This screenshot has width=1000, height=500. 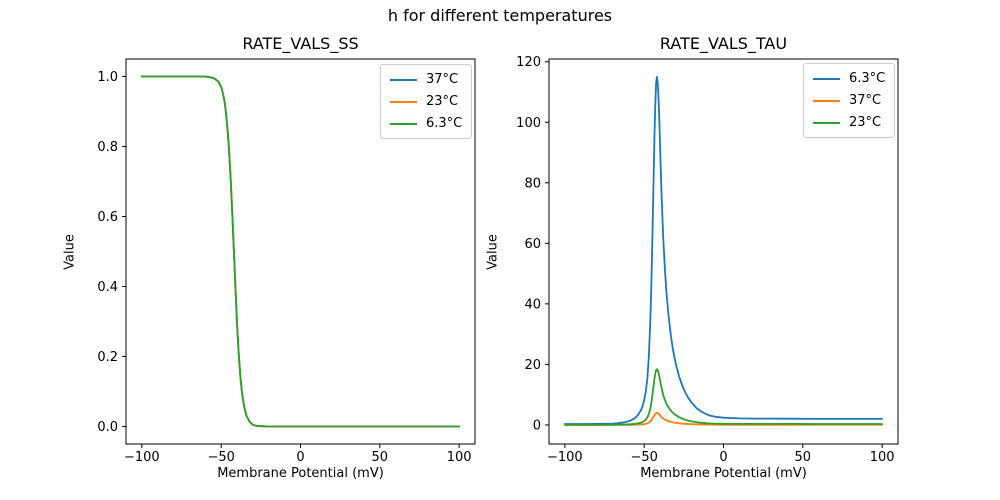 I want to click on y-tick-label: 100, so click(x=528, y=123).